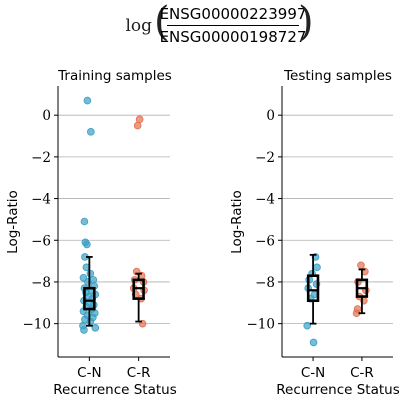  I want to click on training-box-iqr, so click(89, 298).